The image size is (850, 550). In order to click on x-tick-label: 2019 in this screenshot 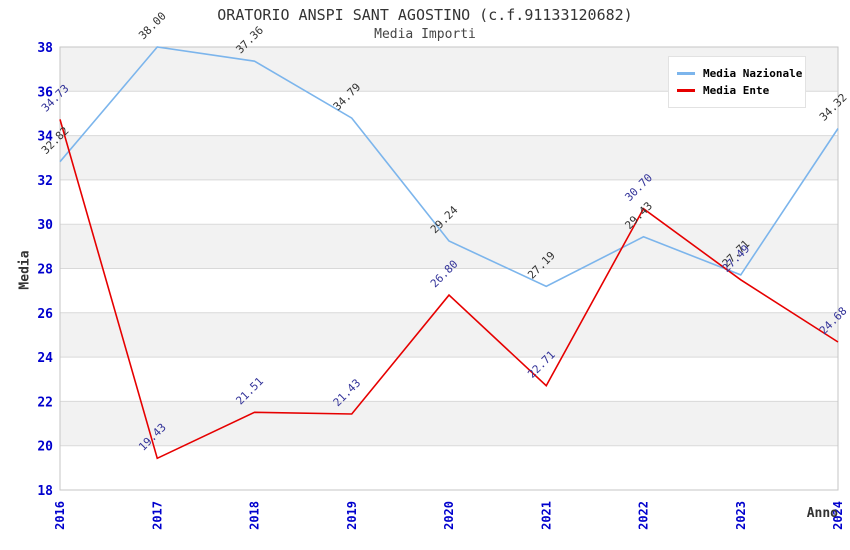, I will do `click(352, 515)`.